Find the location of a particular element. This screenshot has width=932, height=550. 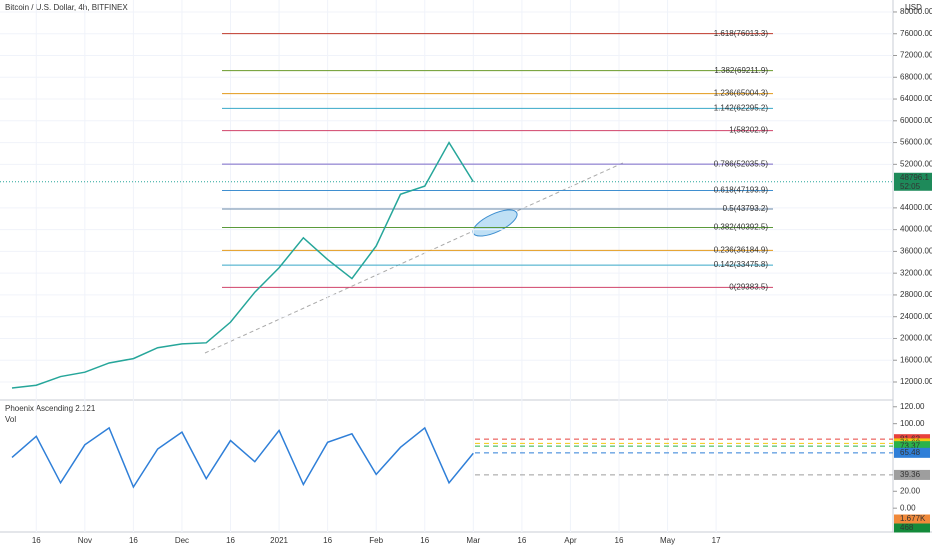

fib-level-label: 0.618(47193.9) is located at coordinates (741, 190).